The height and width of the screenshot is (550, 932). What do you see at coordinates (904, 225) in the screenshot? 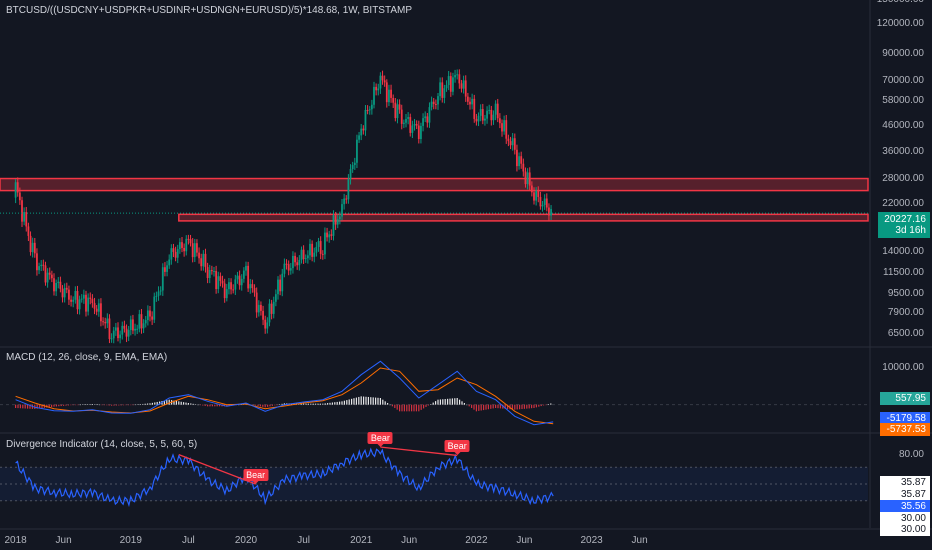
I see `last-price-badge: 20227.16 3d 16h` at bounding box center [904, 225].